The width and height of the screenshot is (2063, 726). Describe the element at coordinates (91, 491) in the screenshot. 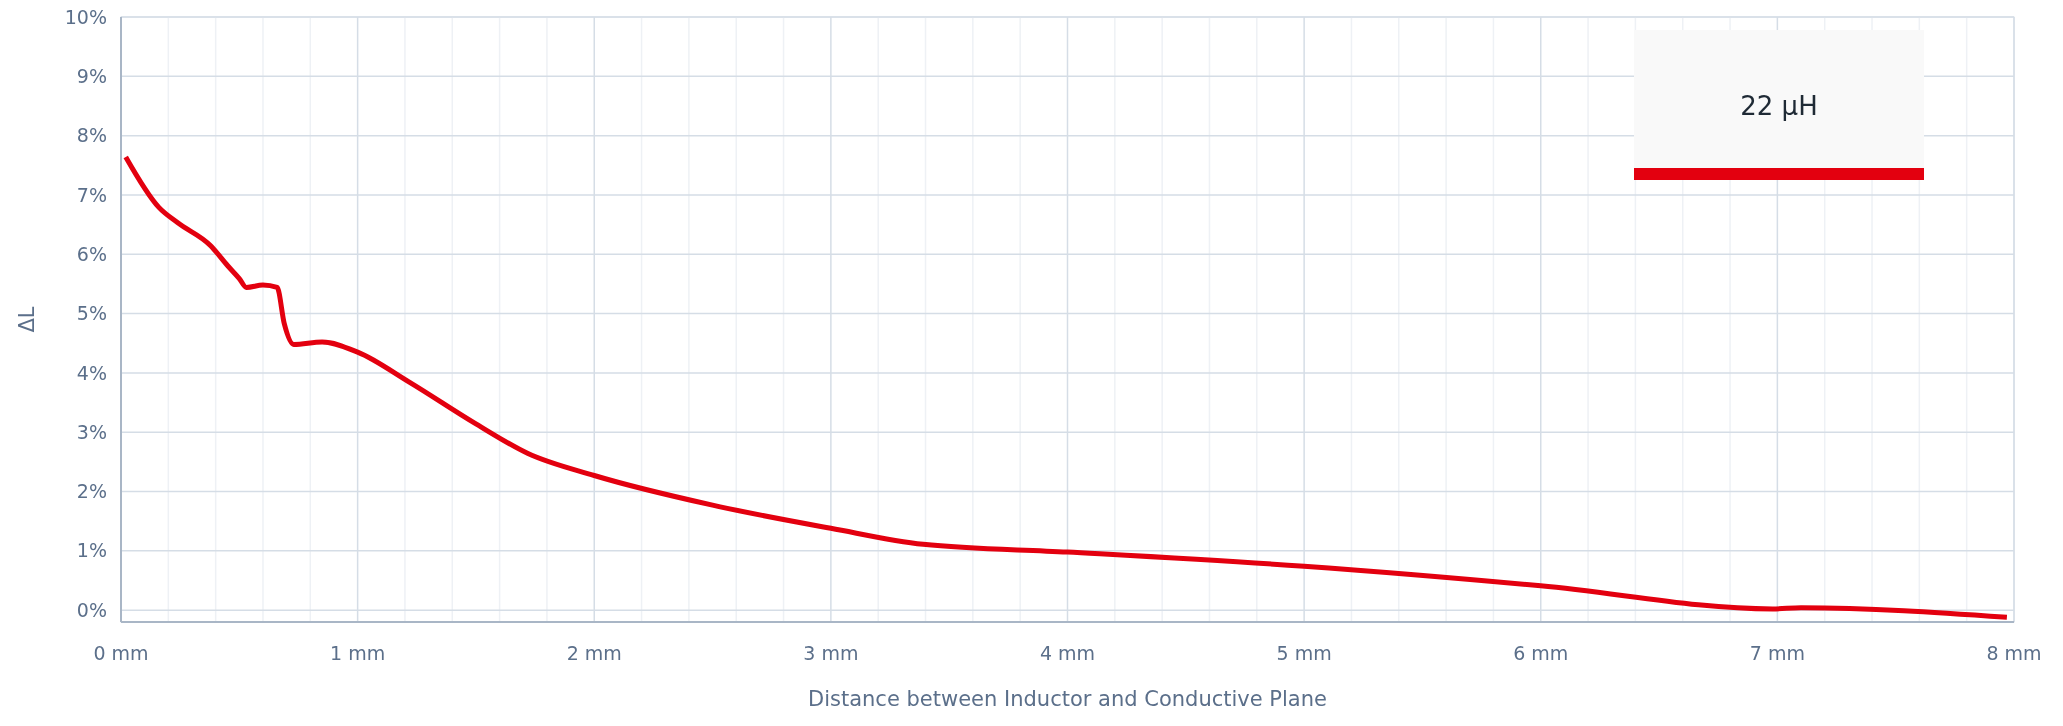

I see `y-tick-label: 2%` at that location.